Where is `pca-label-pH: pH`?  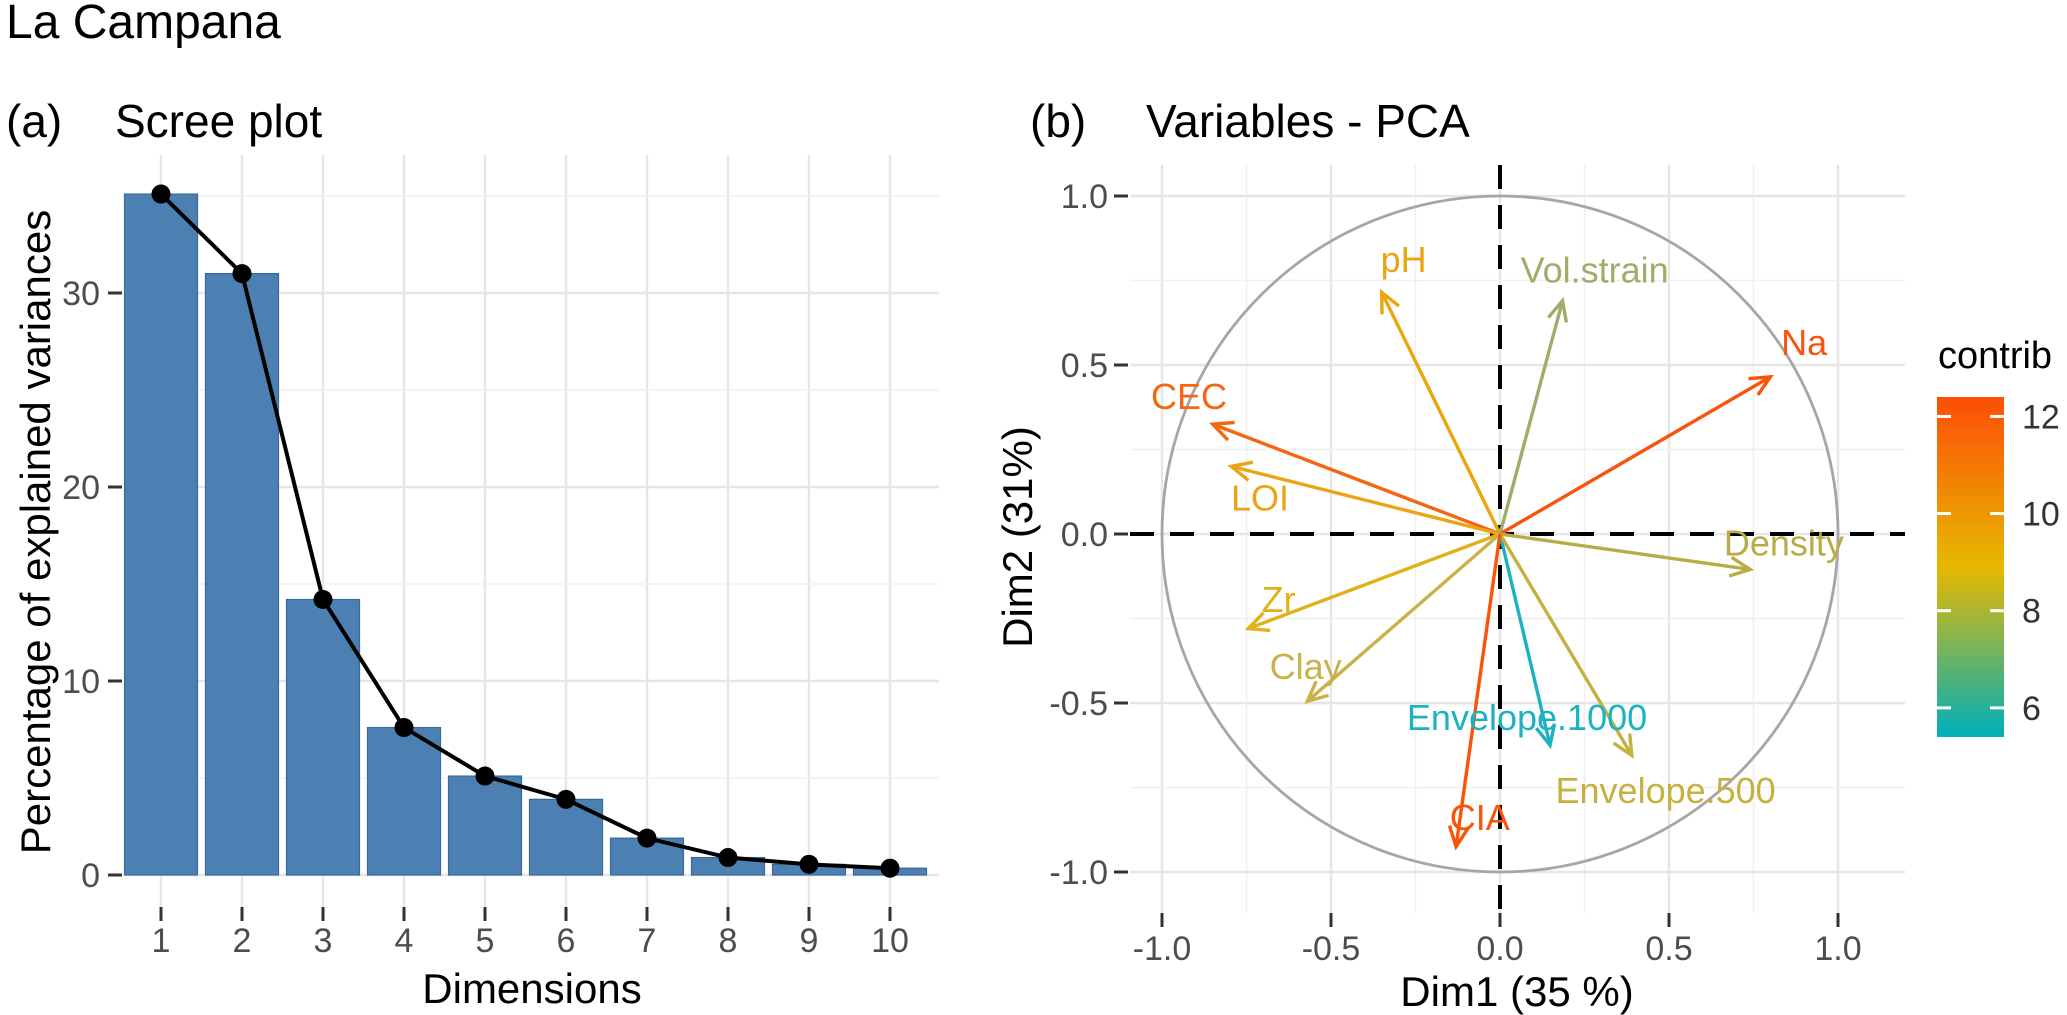 pca-label-pH: pH is located at coordinates (1404, 259).